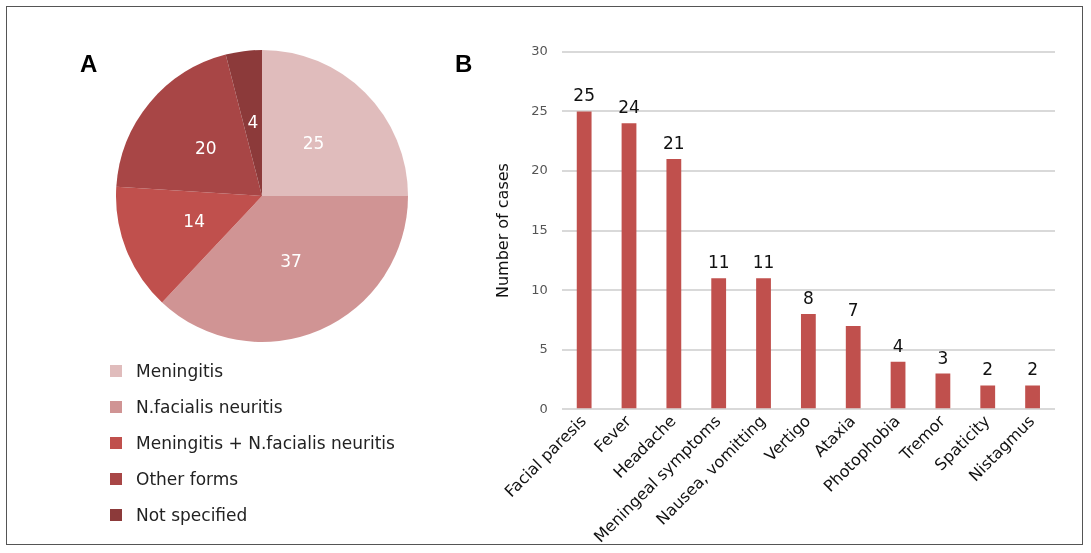 The height and width of the screenshot is (553, 1091). Describe the element at coordinates (194, 221) in the screenshot. I see `data-label: 14` at that location.